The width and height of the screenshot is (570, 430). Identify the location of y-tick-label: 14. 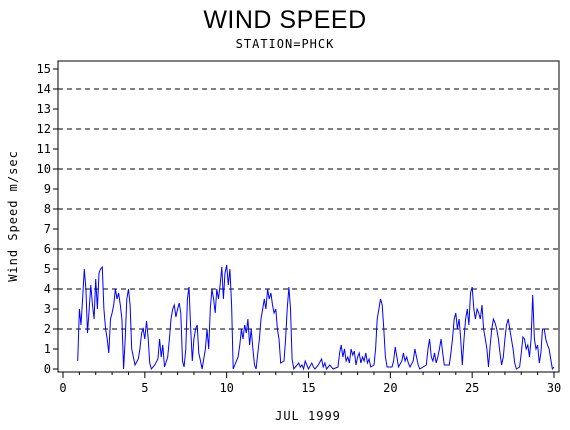
(44, 89).